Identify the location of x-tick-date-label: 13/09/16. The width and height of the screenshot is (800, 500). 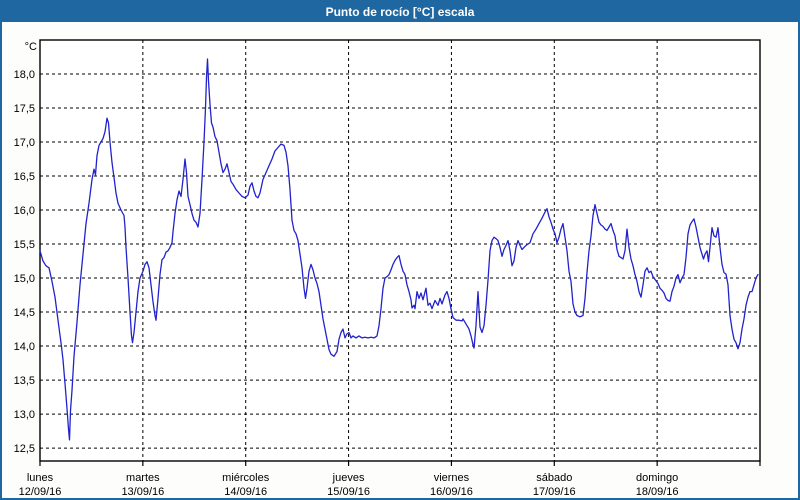
(142, 492).